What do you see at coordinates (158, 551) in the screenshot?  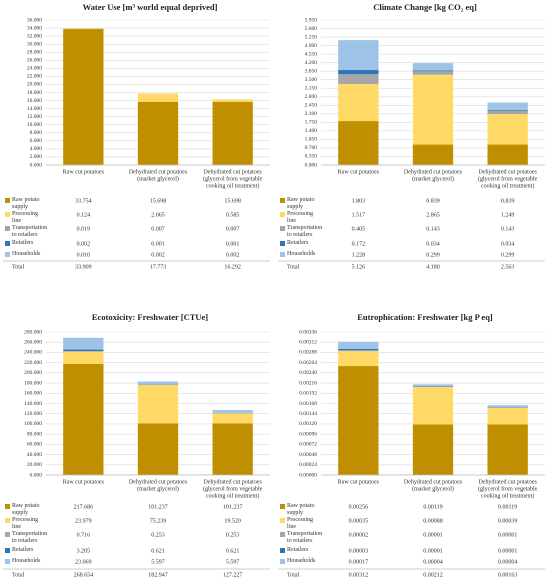 I see `table-value: 0.621` at bounding box center [158, 551].